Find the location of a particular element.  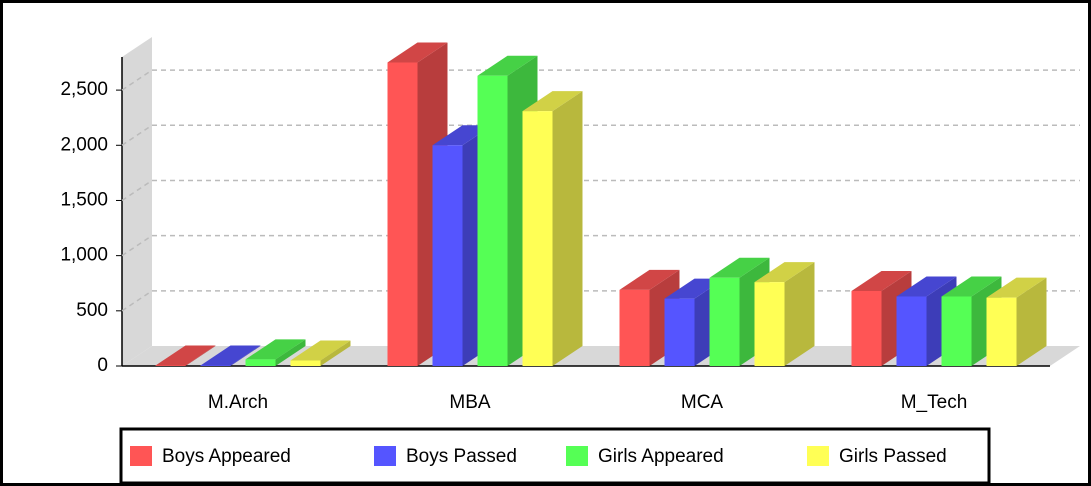

x-tick-label: M_Tech is located at coordinates (934, 402).